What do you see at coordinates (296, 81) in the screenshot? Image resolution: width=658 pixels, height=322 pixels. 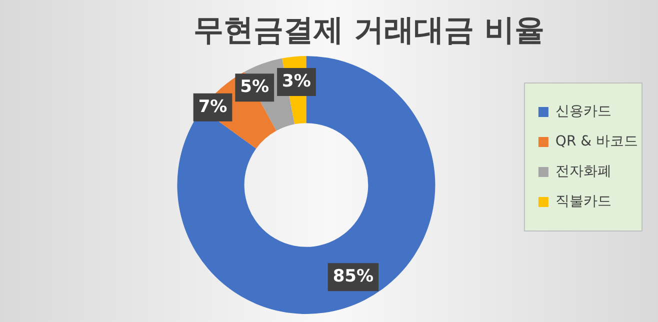 I see `data-label: 3%` at bounding box center [296, 81].